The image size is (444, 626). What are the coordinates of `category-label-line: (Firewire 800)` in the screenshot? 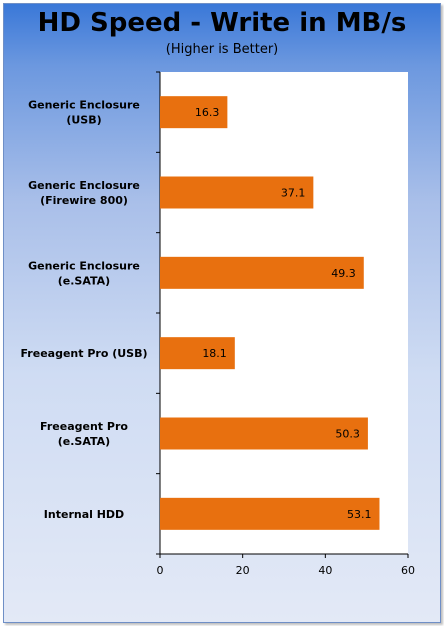 It's located at (84, 200).